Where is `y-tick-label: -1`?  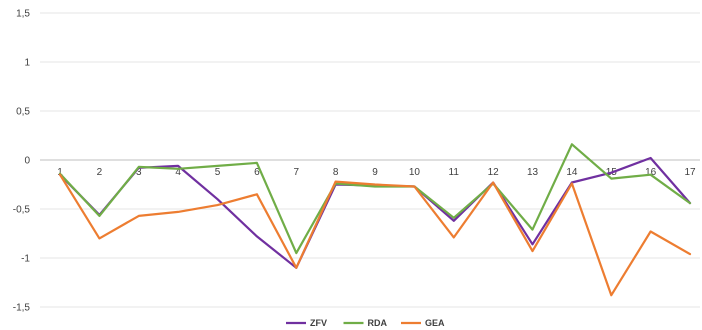
y-tick-label: -1 is located at coordinates (25, 259).